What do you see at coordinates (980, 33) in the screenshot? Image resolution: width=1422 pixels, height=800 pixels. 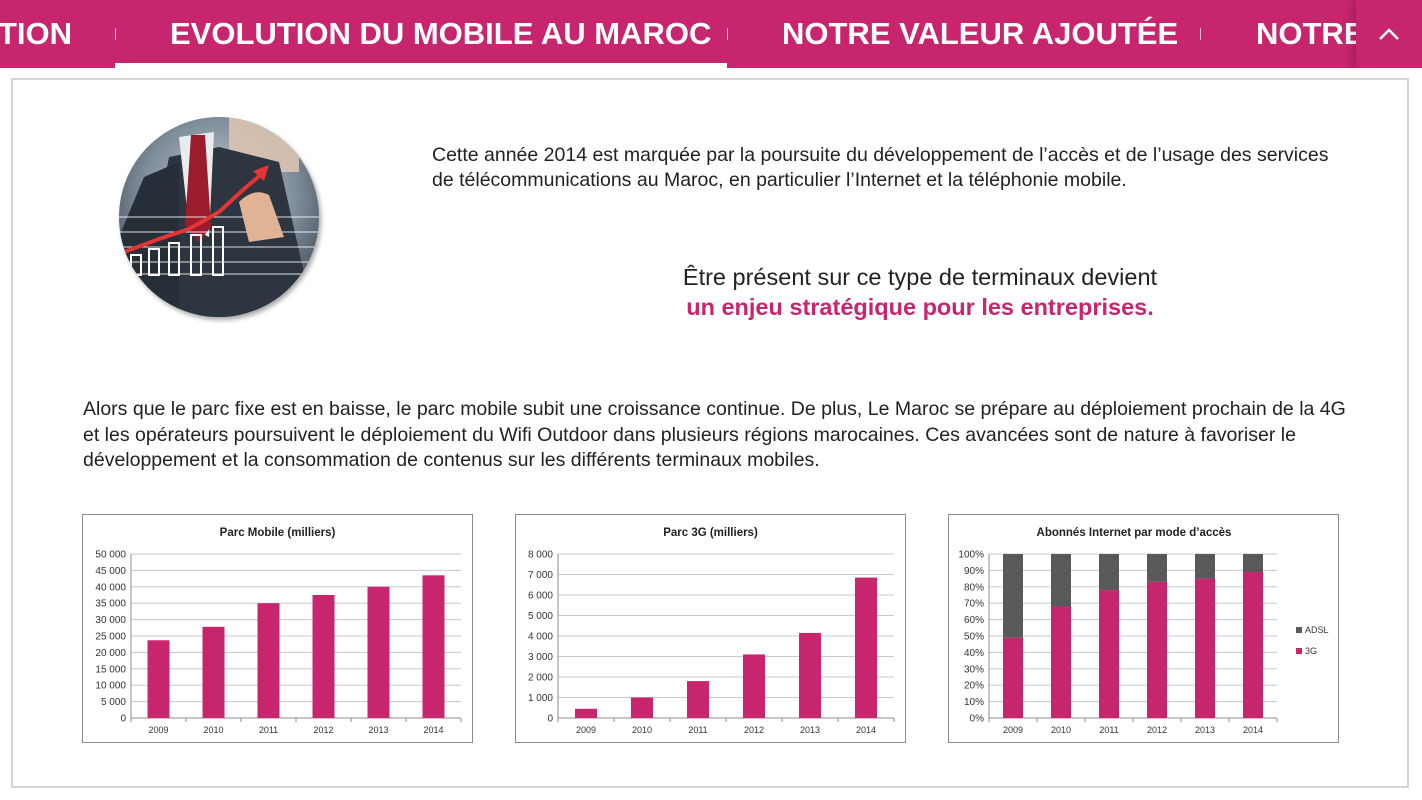 I see `tab-notre-valeur-ajoutee: NOTRE VALEUR AJOUTÉE` at bounding box center [980, 33].